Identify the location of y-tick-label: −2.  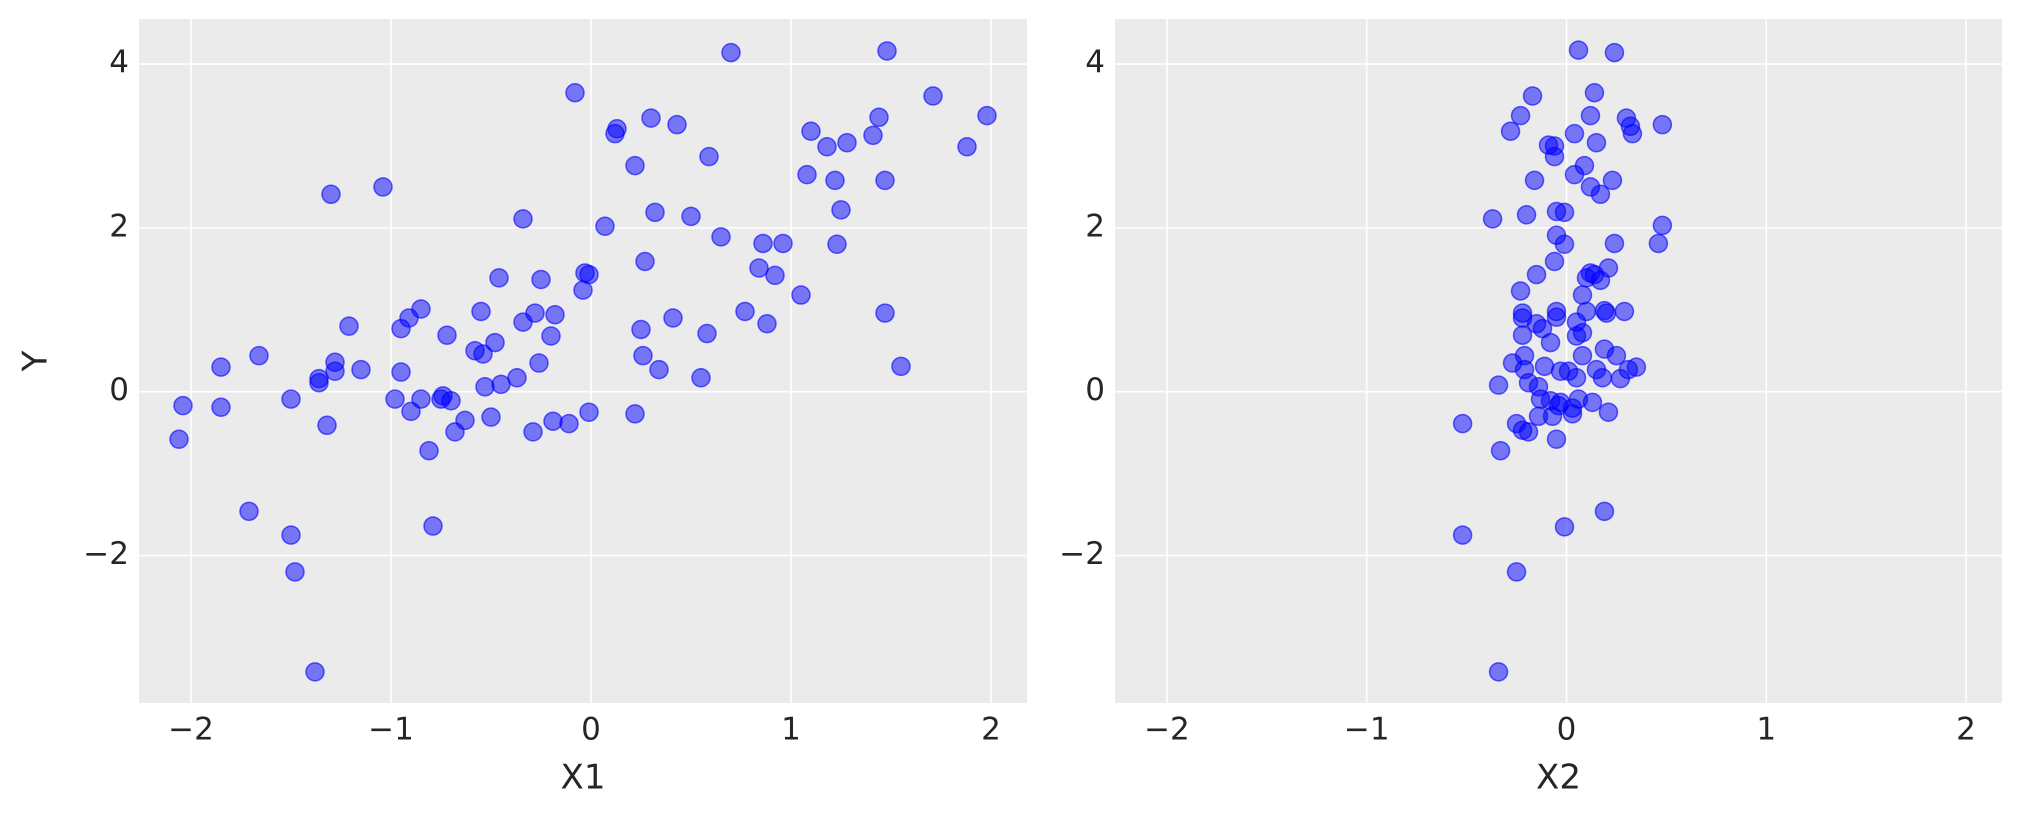
(106, 554).